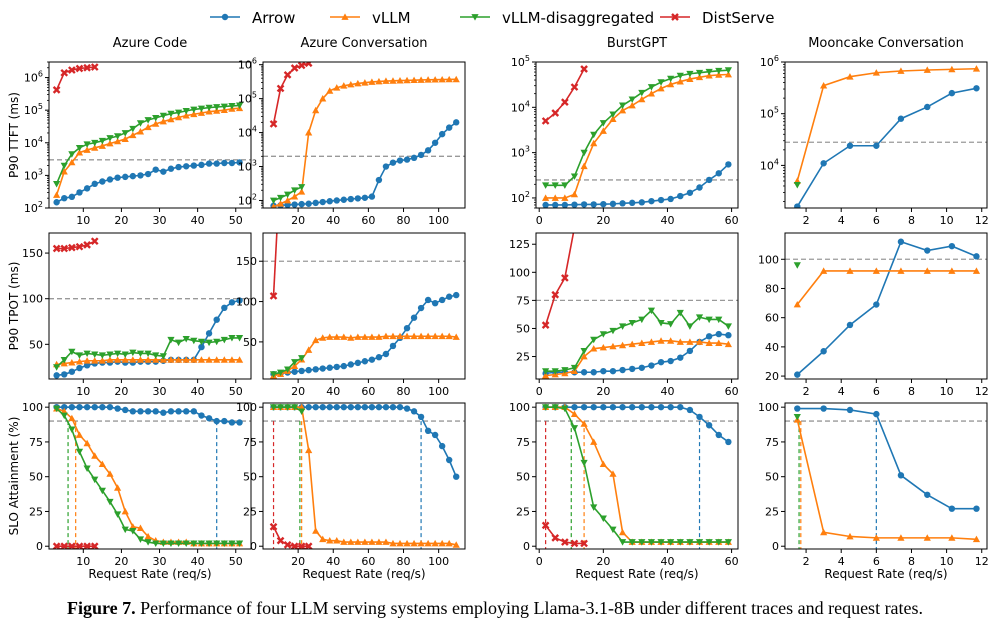  I want to click on plot-area, so click(364, 135).